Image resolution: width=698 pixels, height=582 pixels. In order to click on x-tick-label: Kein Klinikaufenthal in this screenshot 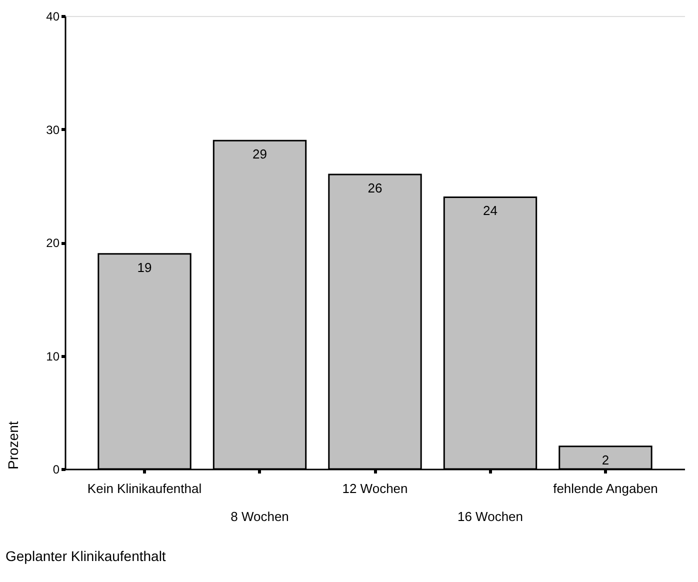, I will do `click(144, 488)`.